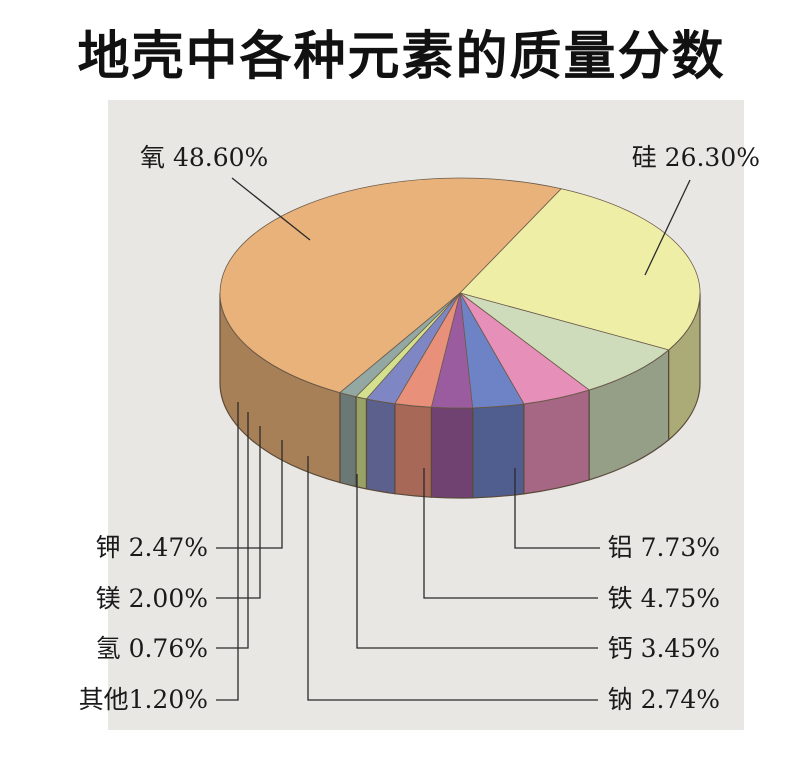 This screenshot has width=803, height=757. What do you see at coordinates (348, 439) in the screenshot?
I see `pie-side-其他` at bounding box center [348, 439].